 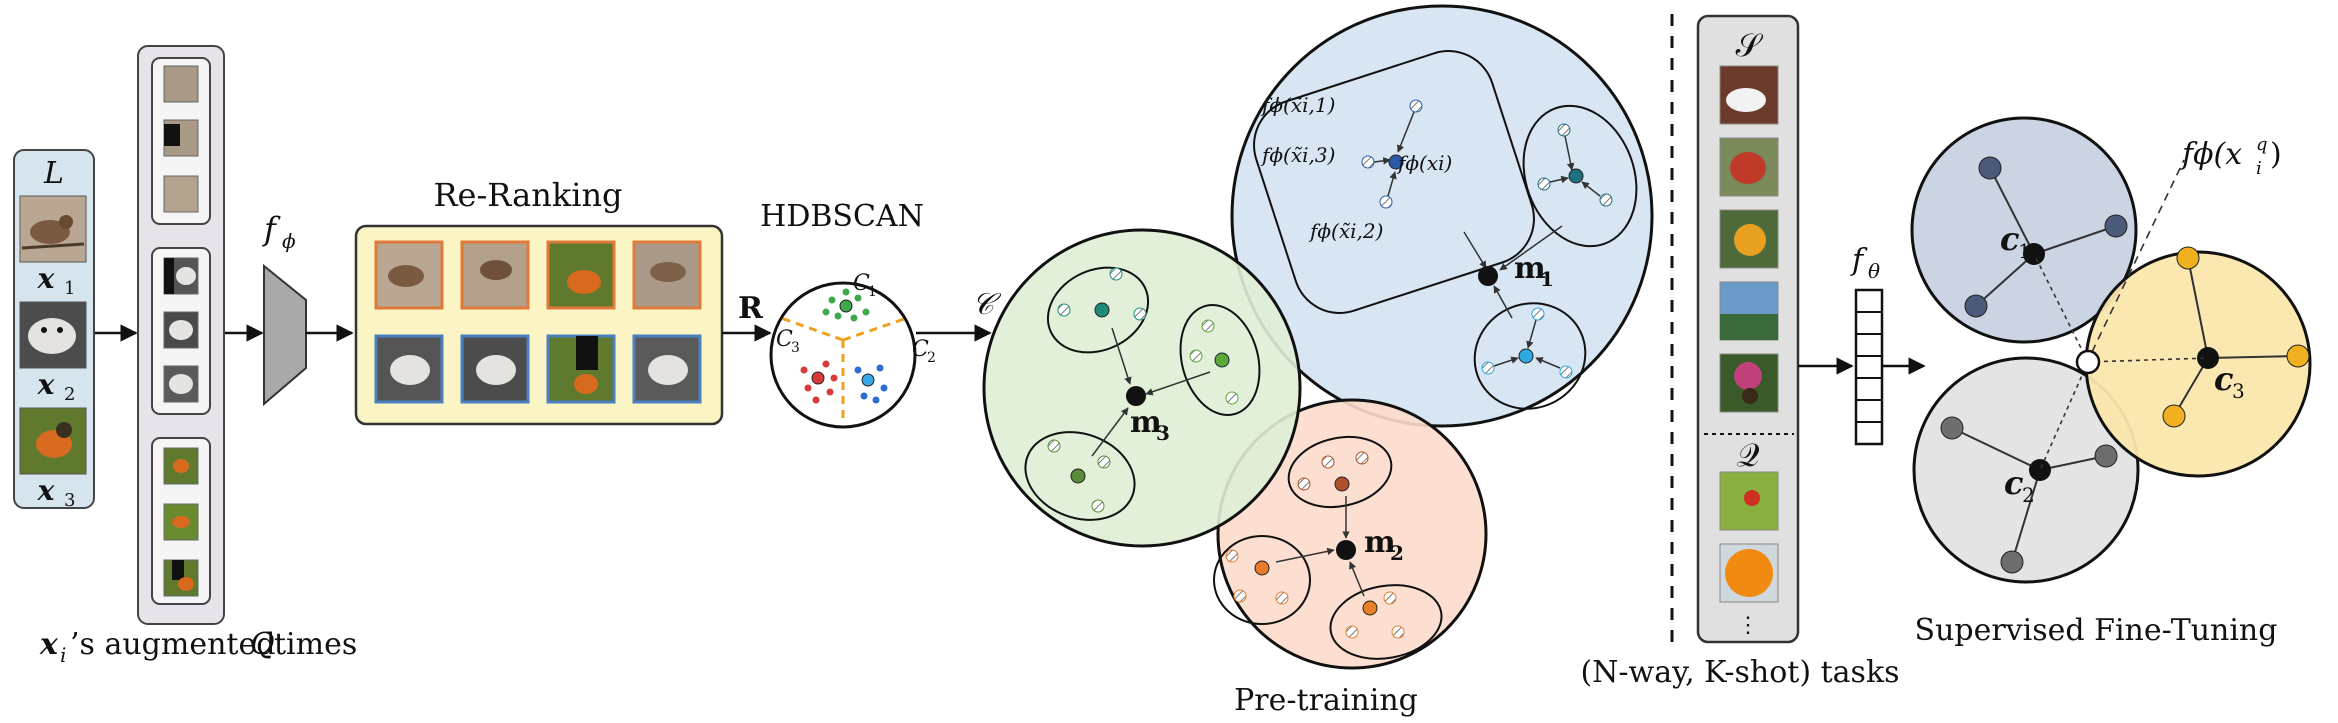 What do you see at coordinates (1530, 268) in the screenshot?
I see `label-m1: m` at bounding box center [1530, 268].